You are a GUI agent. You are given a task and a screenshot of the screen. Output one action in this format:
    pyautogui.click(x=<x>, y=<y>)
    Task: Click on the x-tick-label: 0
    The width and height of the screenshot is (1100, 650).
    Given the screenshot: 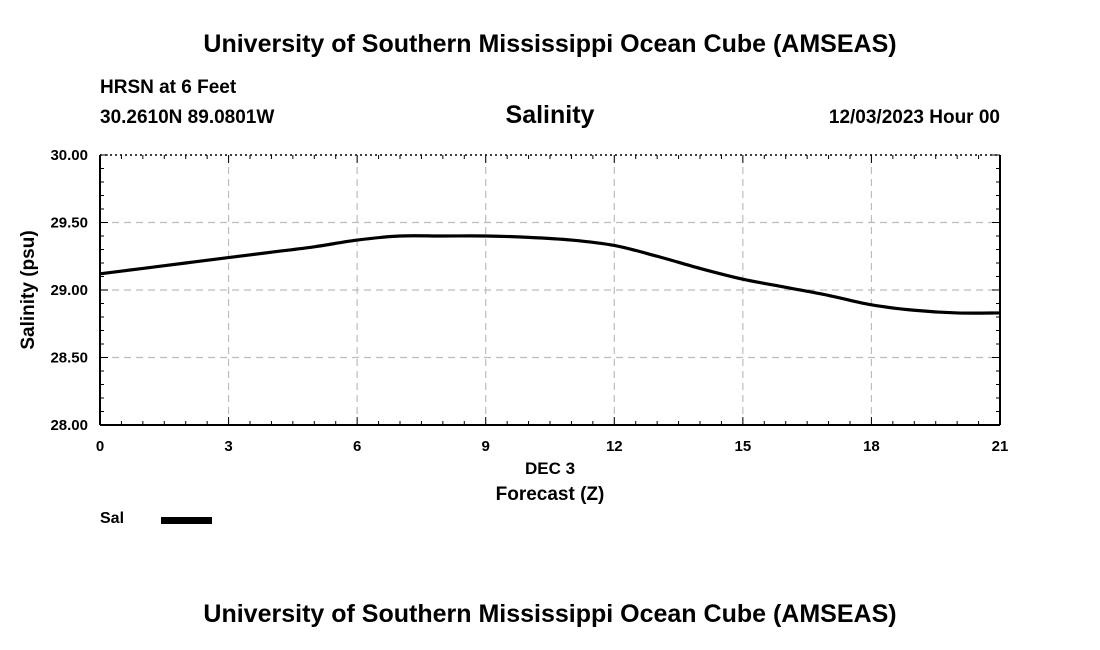 What is the action you would take?
    pyautogui.click(x=100, y=446)
    